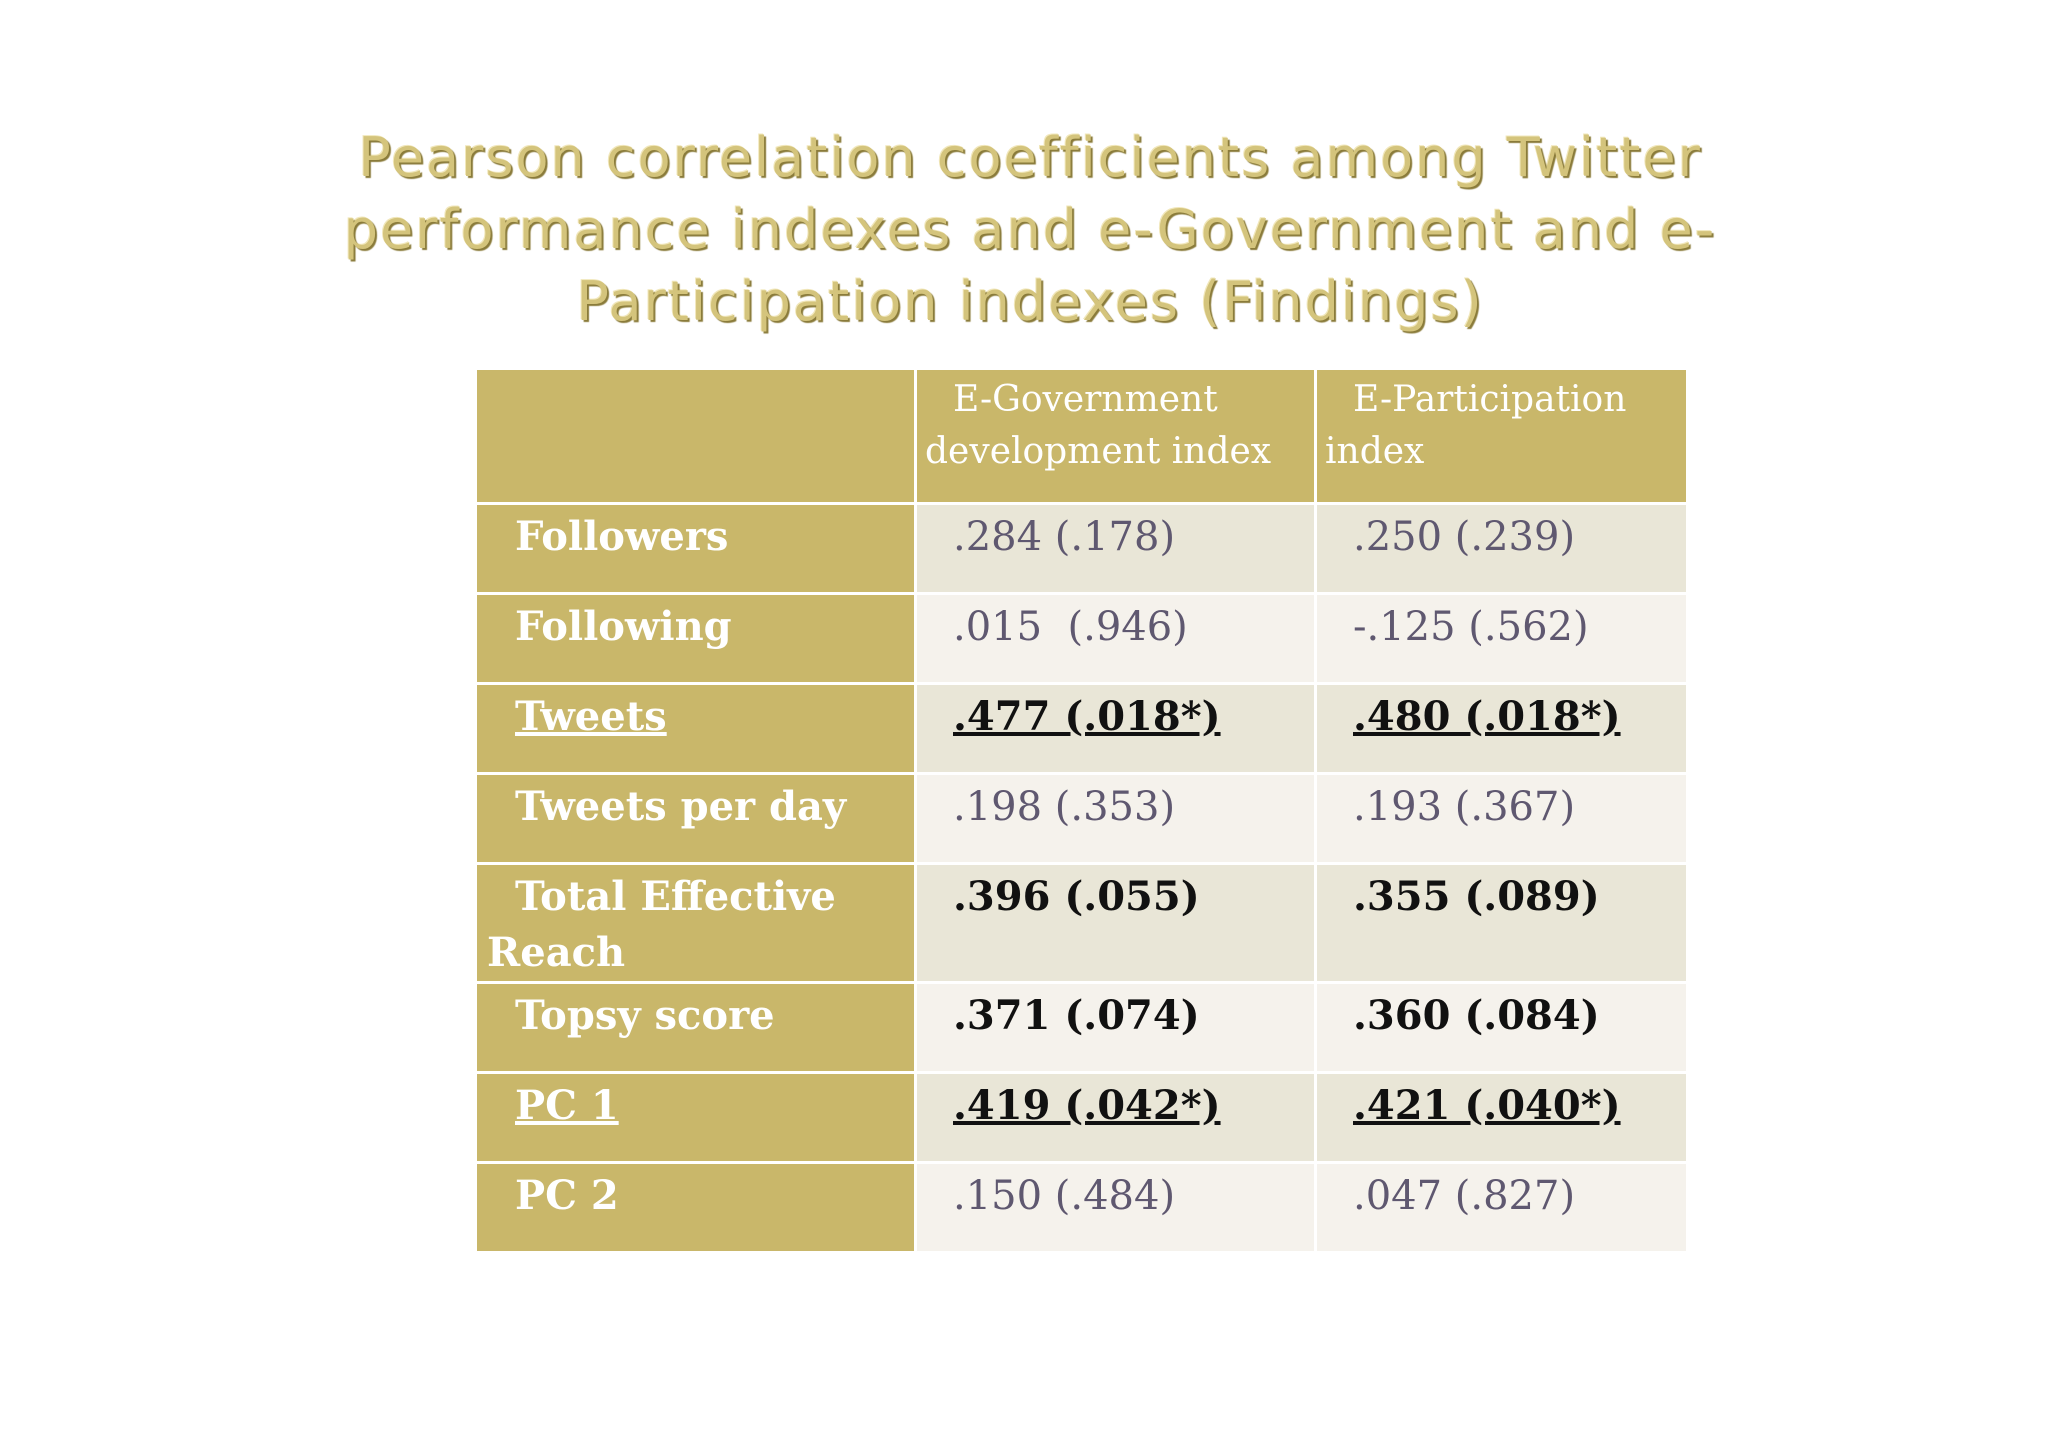 This screenshot has width=2048, height=1447. I want to click on egov-value-cell: .396 (.055), so click(1115, 923).